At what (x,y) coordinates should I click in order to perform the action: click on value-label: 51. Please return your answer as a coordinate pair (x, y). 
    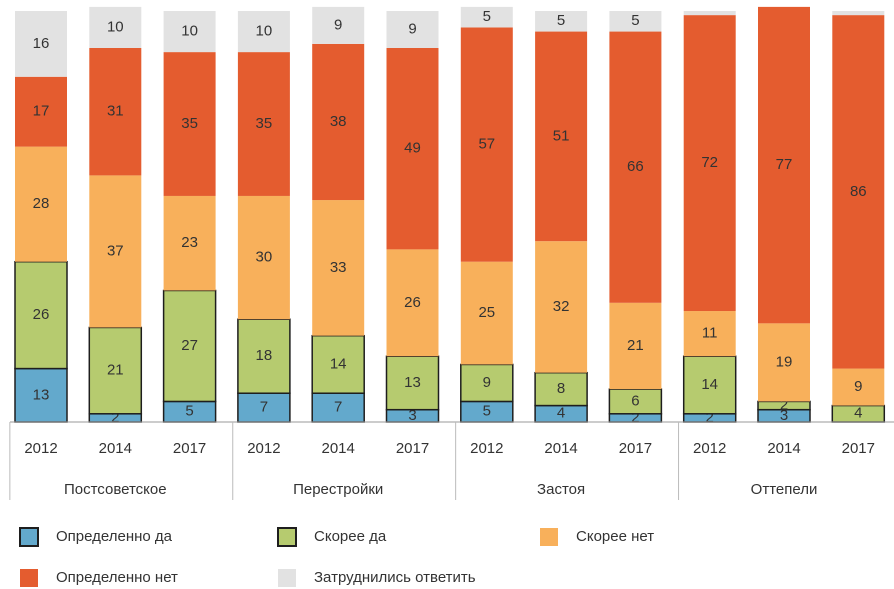
    Looking at the image, I should click on (561, 135).